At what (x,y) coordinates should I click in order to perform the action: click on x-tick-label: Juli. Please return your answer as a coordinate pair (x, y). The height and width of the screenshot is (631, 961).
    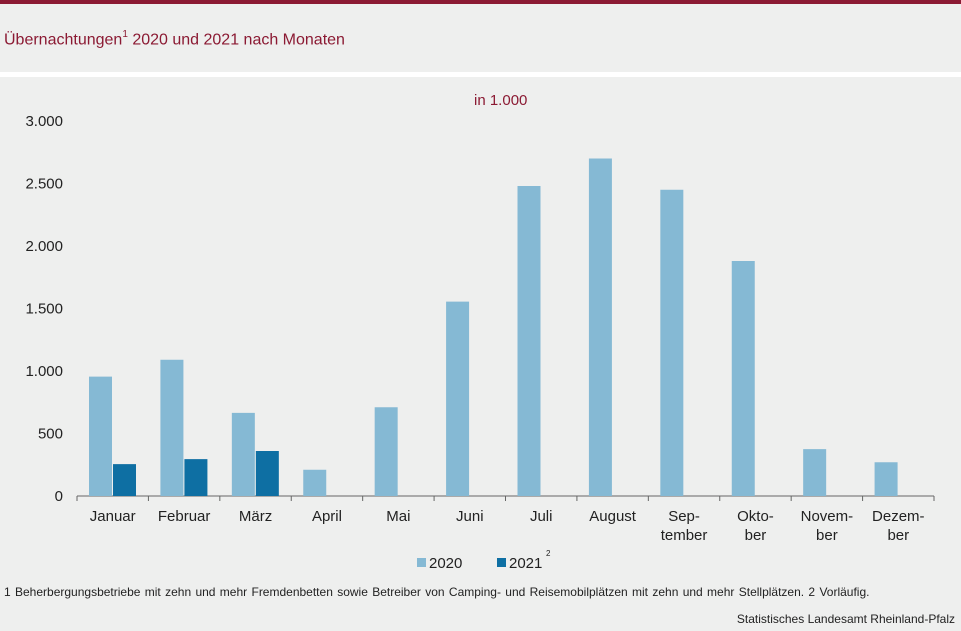
    Looking at the image, I should click on (541, 516).